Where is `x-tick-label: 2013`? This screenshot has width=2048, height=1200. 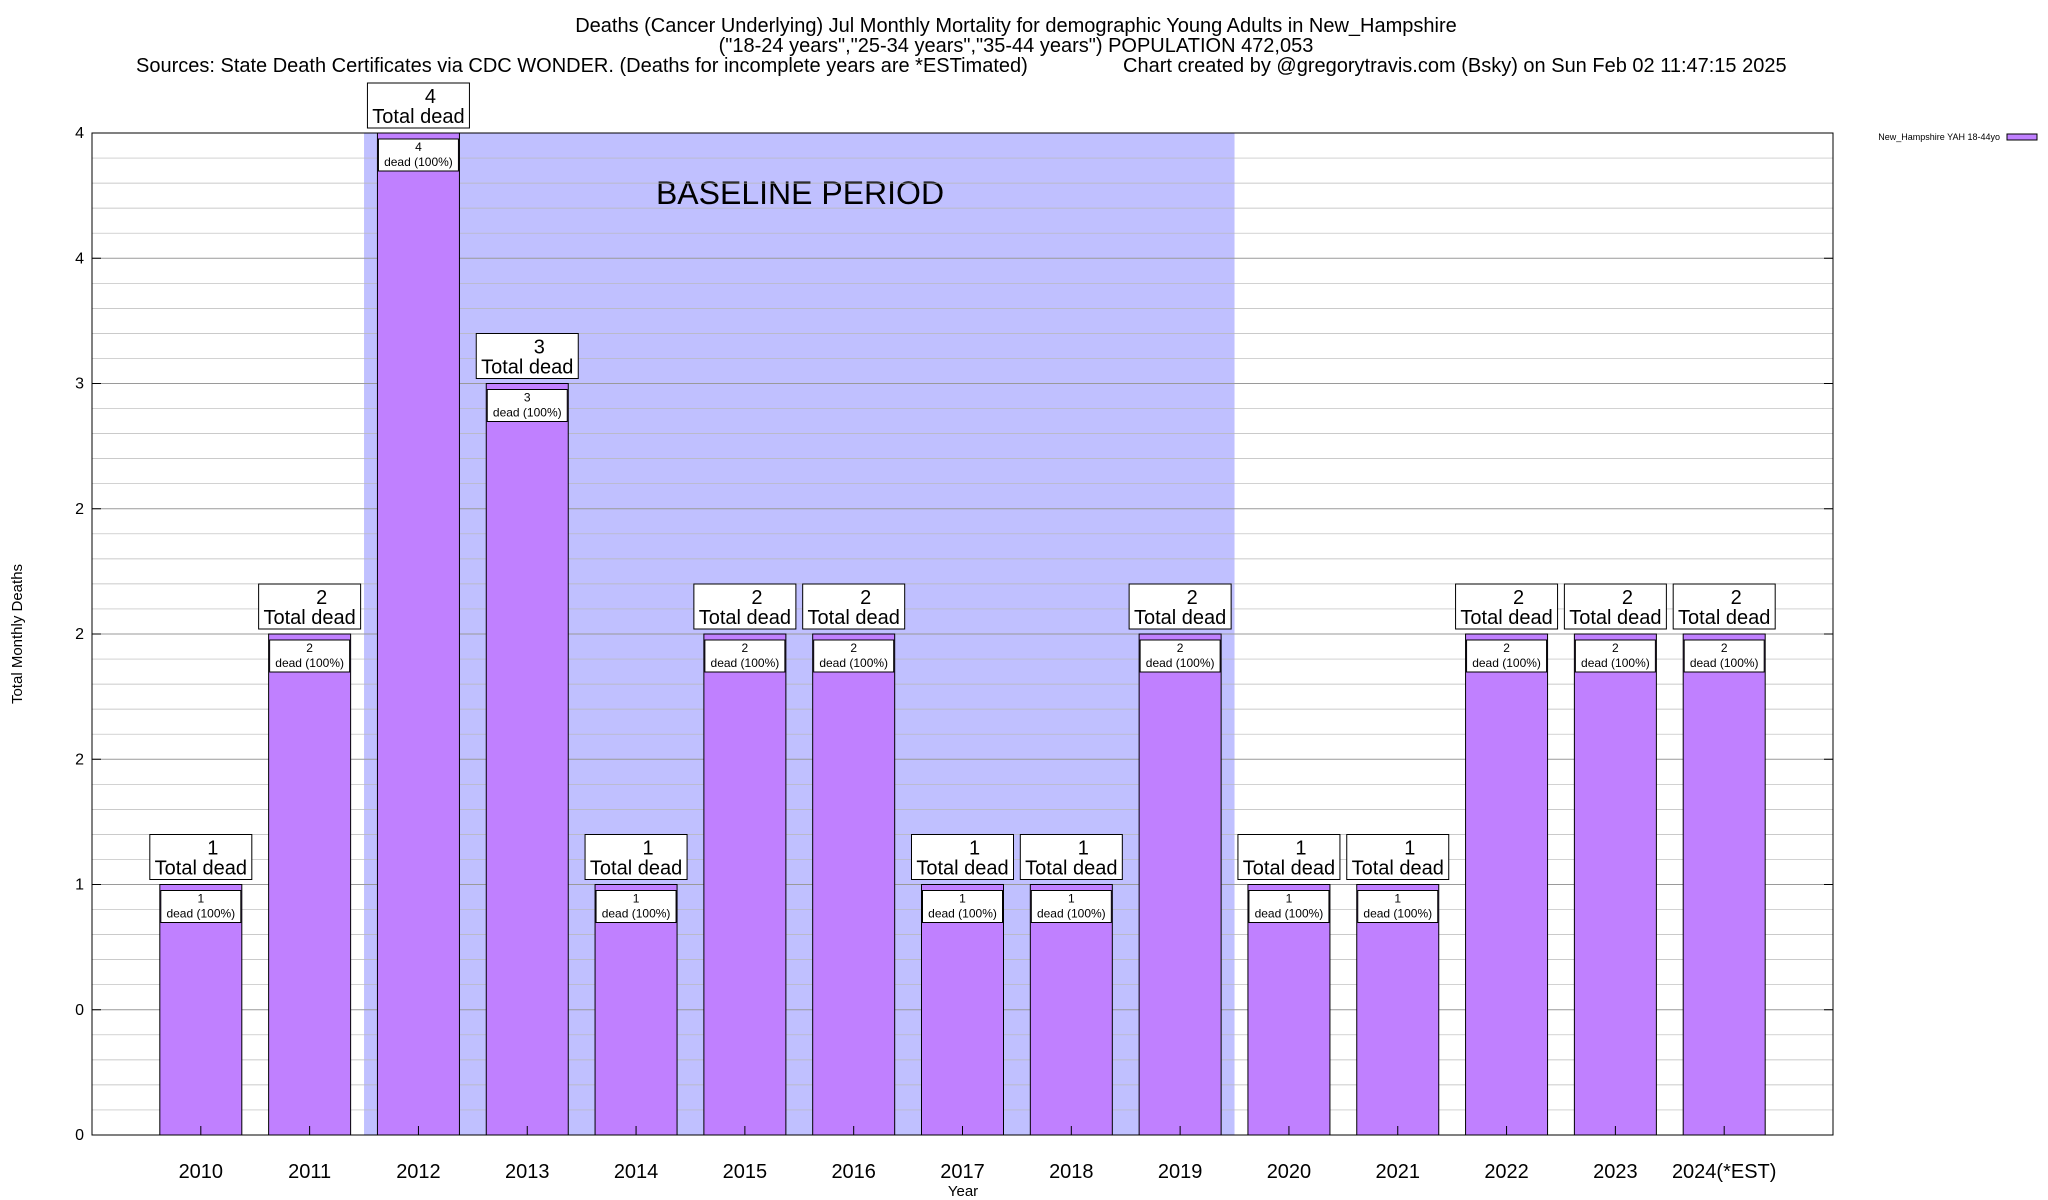 x-tick-label: 2013 is located at coordinates (527, 1172).